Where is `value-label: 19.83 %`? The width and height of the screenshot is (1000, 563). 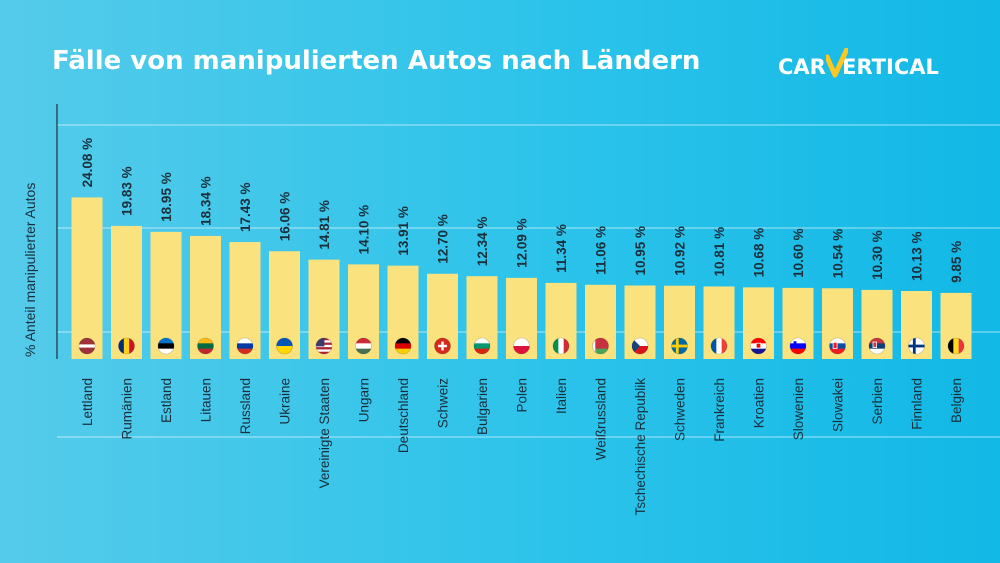 value-label: 19.83 % is located at coordinates (127, 191).